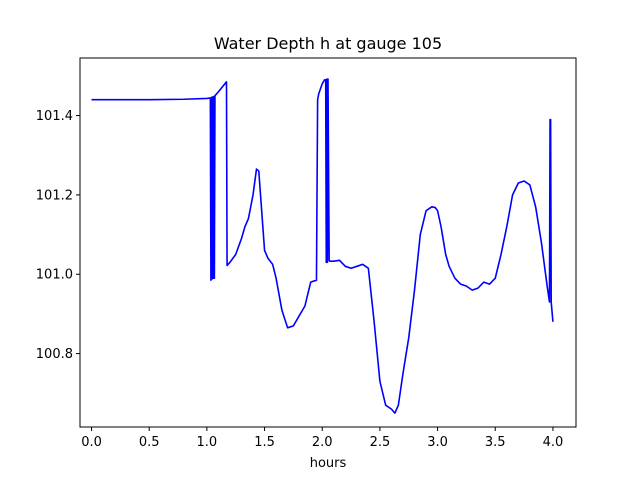 The image size is (640, 480). What do you see at coordinates (54, 275) in the screenshot?
I see `y-tick-label: 101.0` at bounding box center [54, 275].